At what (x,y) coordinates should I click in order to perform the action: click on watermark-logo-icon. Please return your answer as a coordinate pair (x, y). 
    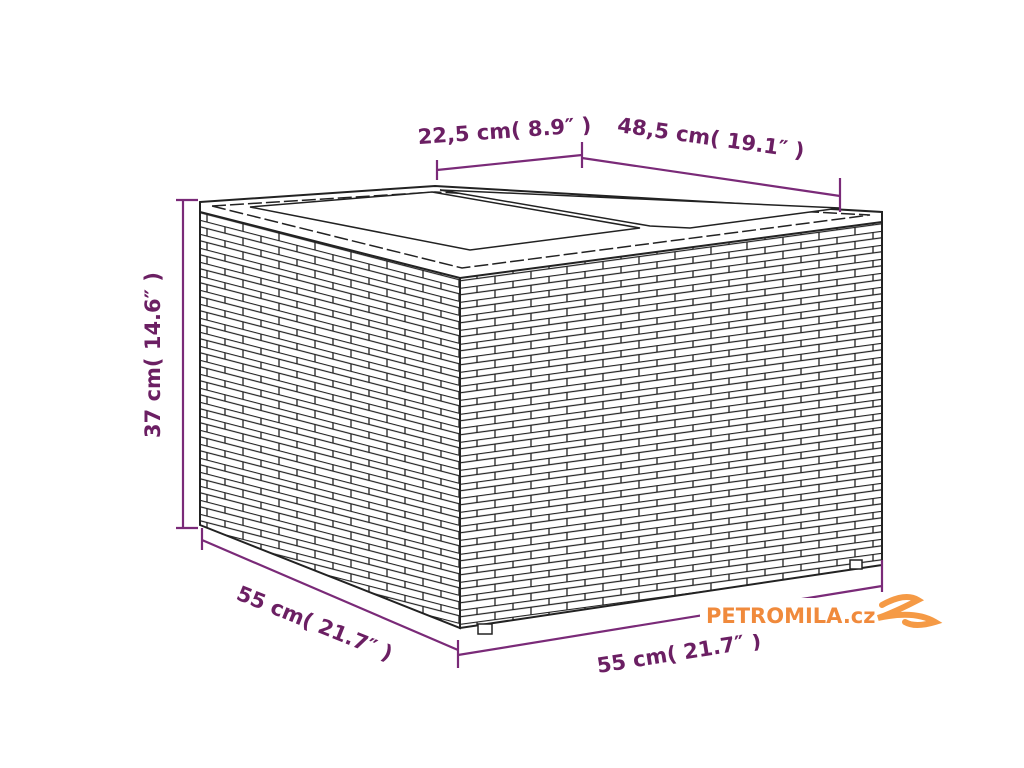
    Looking at the image, I should click on (910, 610).